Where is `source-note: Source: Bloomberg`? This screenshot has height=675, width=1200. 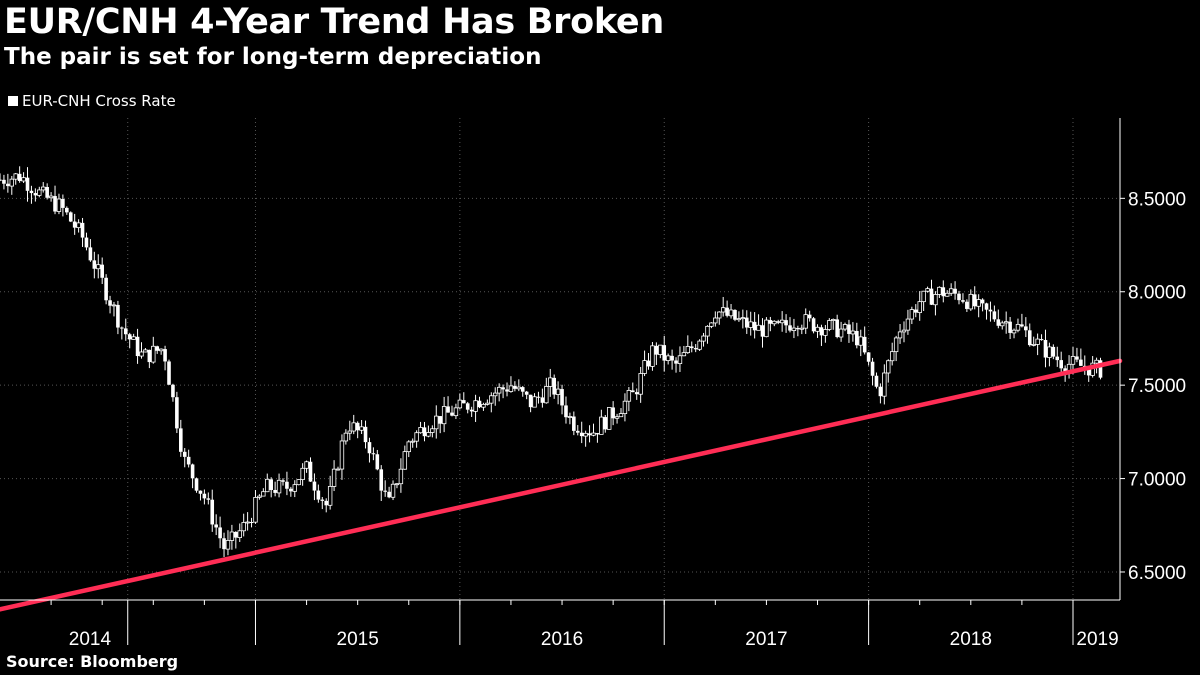
source-note: Source: Bloomberg is located at coordinates (92, 661).